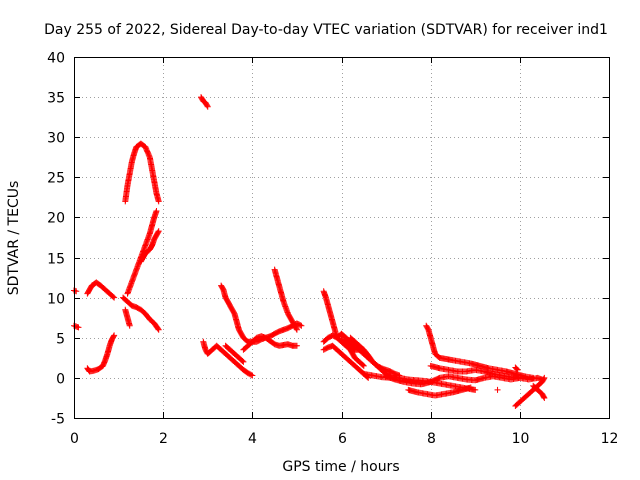  Describe the element at coordinates (60, 340) in the screenshot. I see `y-tick-label: 5` at that location.